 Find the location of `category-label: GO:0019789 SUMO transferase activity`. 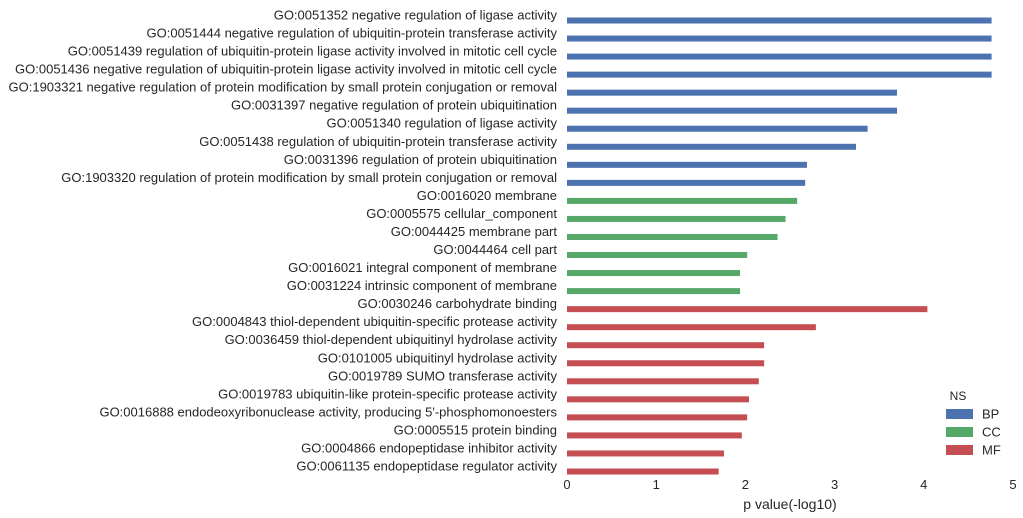

category-label: GO:0019789 SUMO transferase activity is located at coordinates (443, 375).